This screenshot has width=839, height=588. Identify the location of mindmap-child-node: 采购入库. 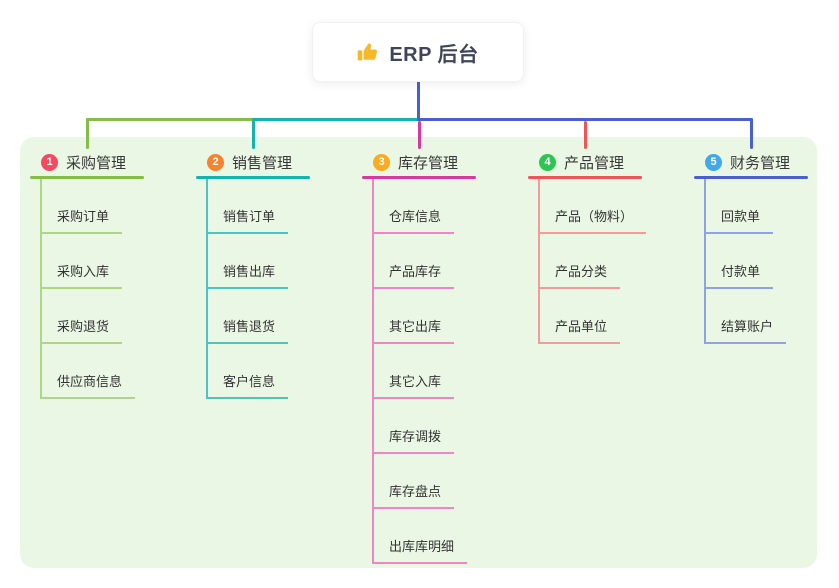
(82, 276).